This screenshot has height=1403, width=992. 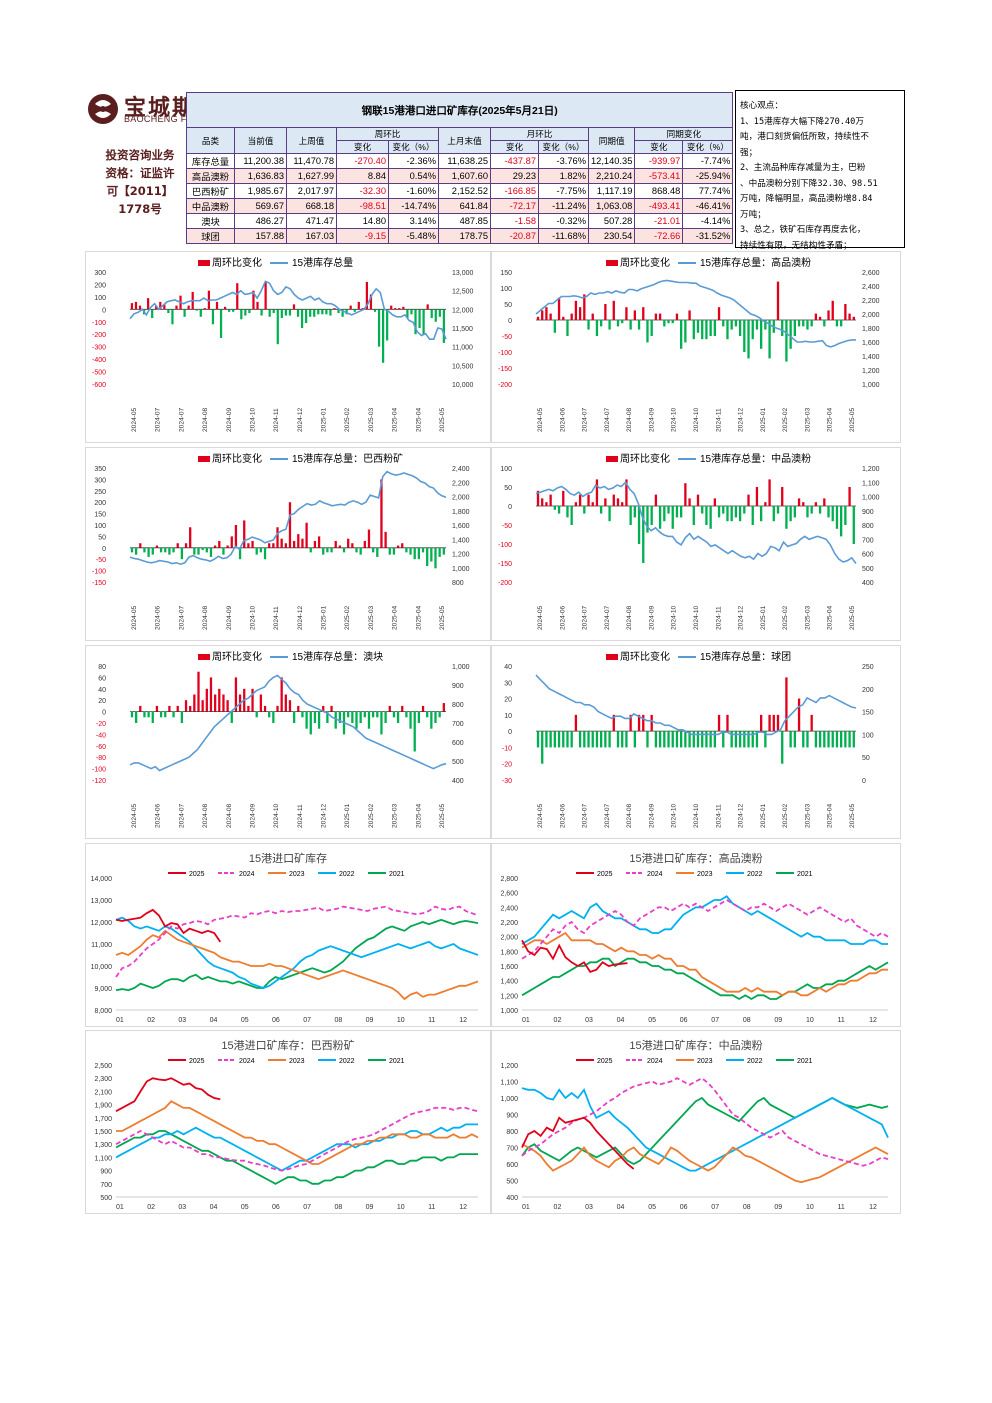 I want to click on cell-last-week: 11,470.78, so click(x=311, y=161).